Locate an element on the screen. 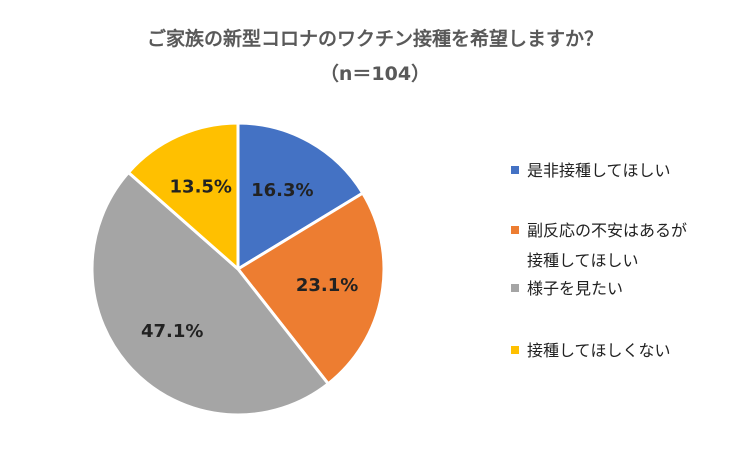 The image size is (750, 449). data-label: 23.1% is located at coordinates (327, 285).